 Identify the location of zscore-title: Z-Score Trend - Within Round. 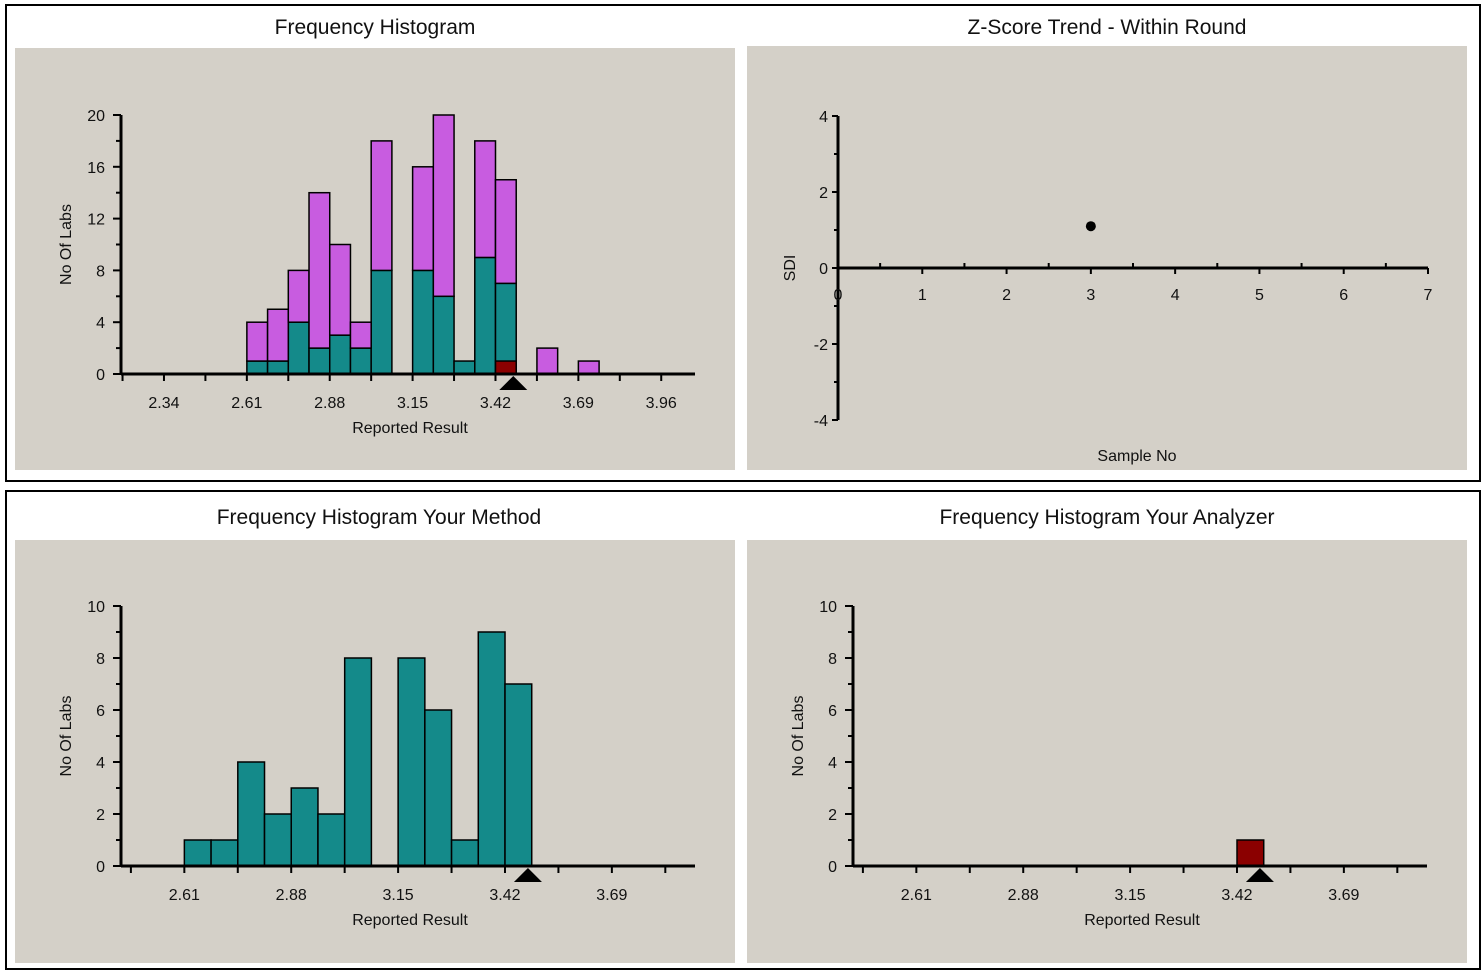
(1107, 27).